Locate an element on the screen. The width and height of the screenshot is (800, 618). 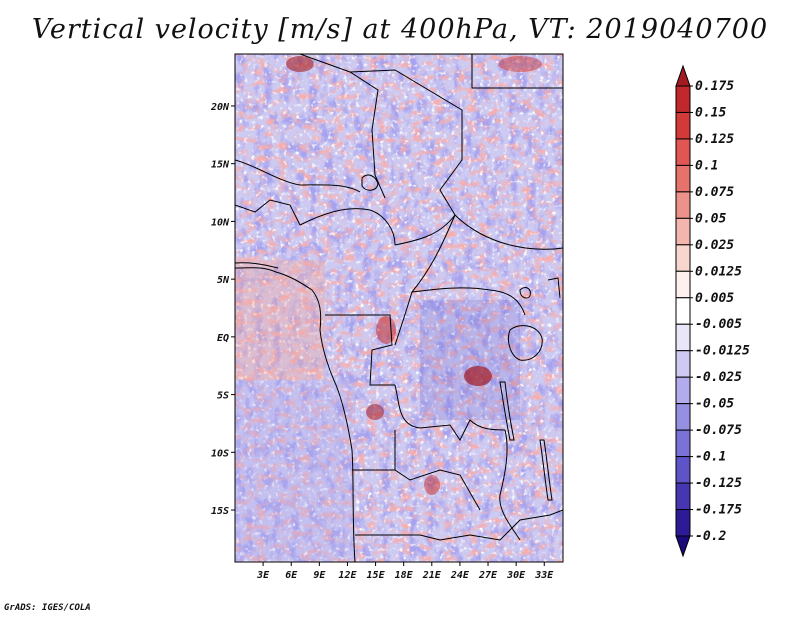
lon-label: 27E is located at coordinates (488, 575).